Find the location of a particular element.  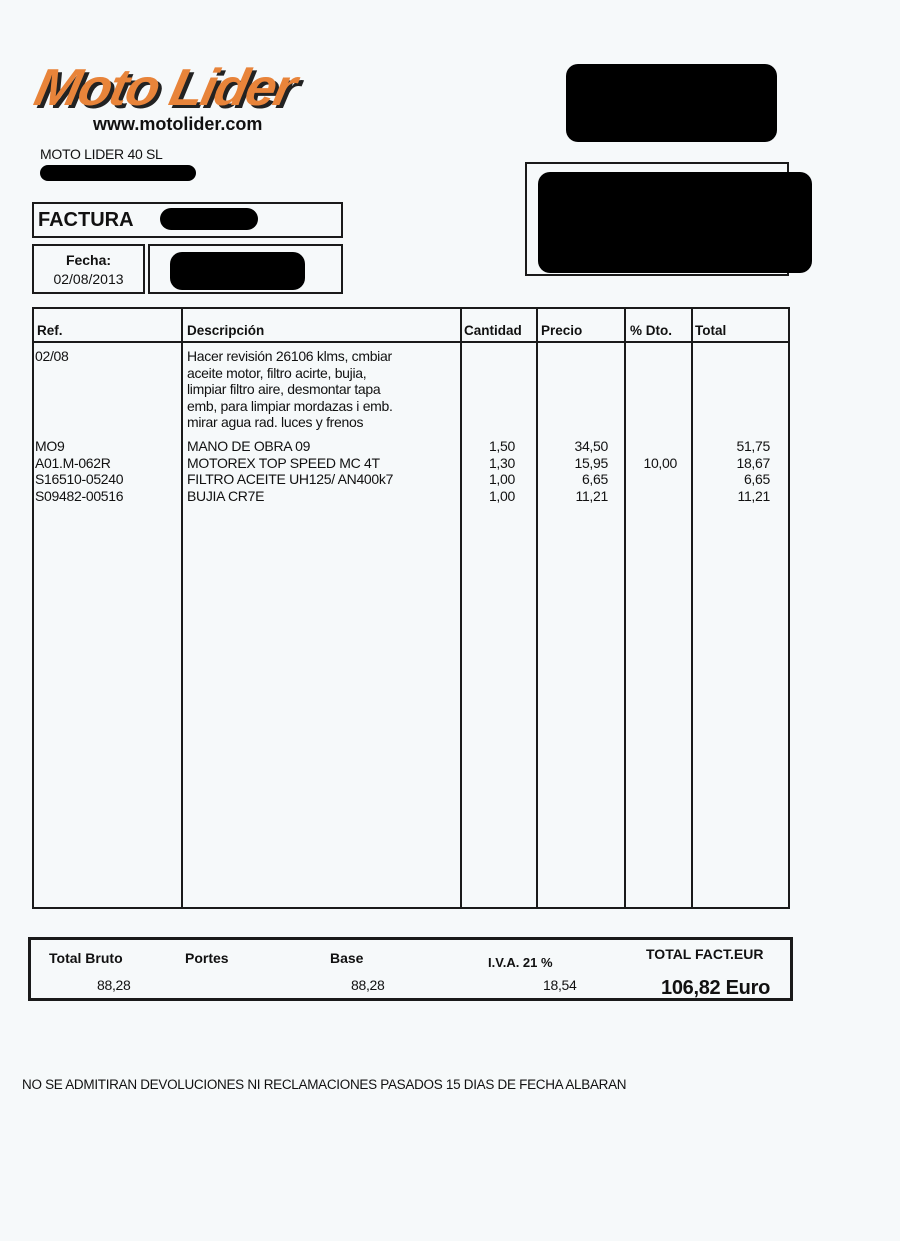

cell-quantity: 1,50 is located at coordinates (501, 446).